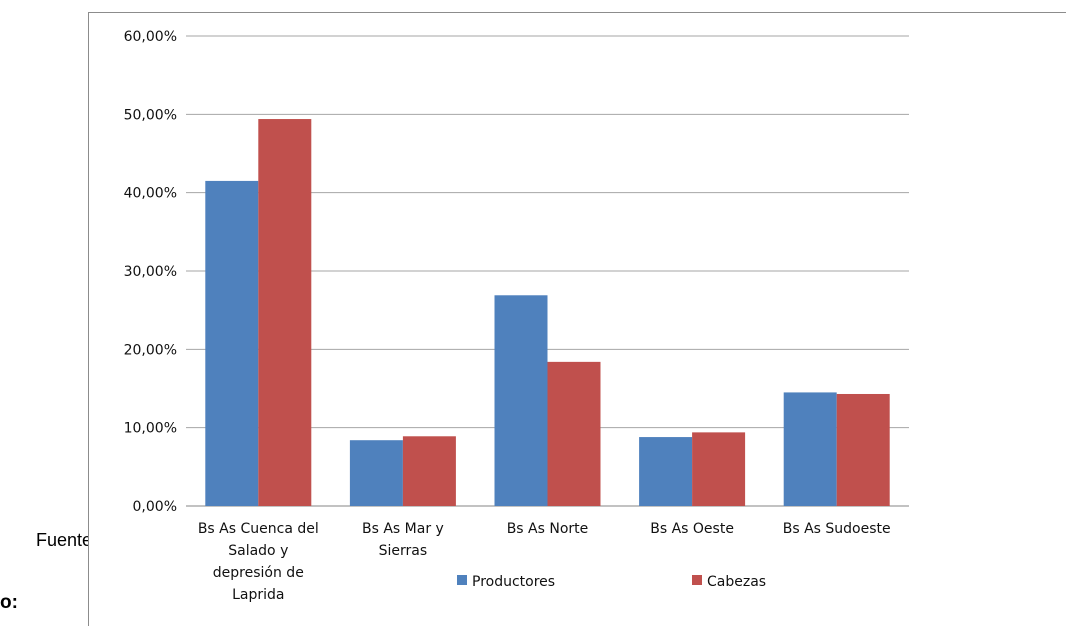  What do you see at coordinates (692, 529) in the screenshot?
I see `x-category-label: Bs As Oeste` at bounding box center [692, 529].